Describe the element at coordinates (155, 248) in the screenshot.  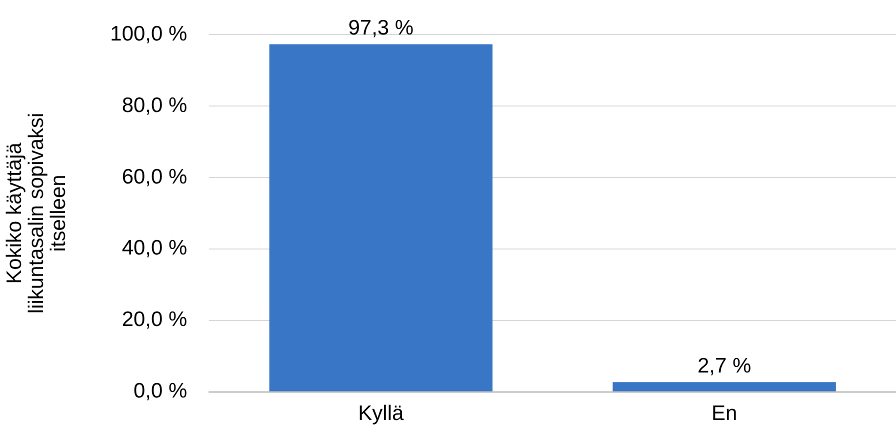
I see `y-tick-label: 40,0 %` at that location.